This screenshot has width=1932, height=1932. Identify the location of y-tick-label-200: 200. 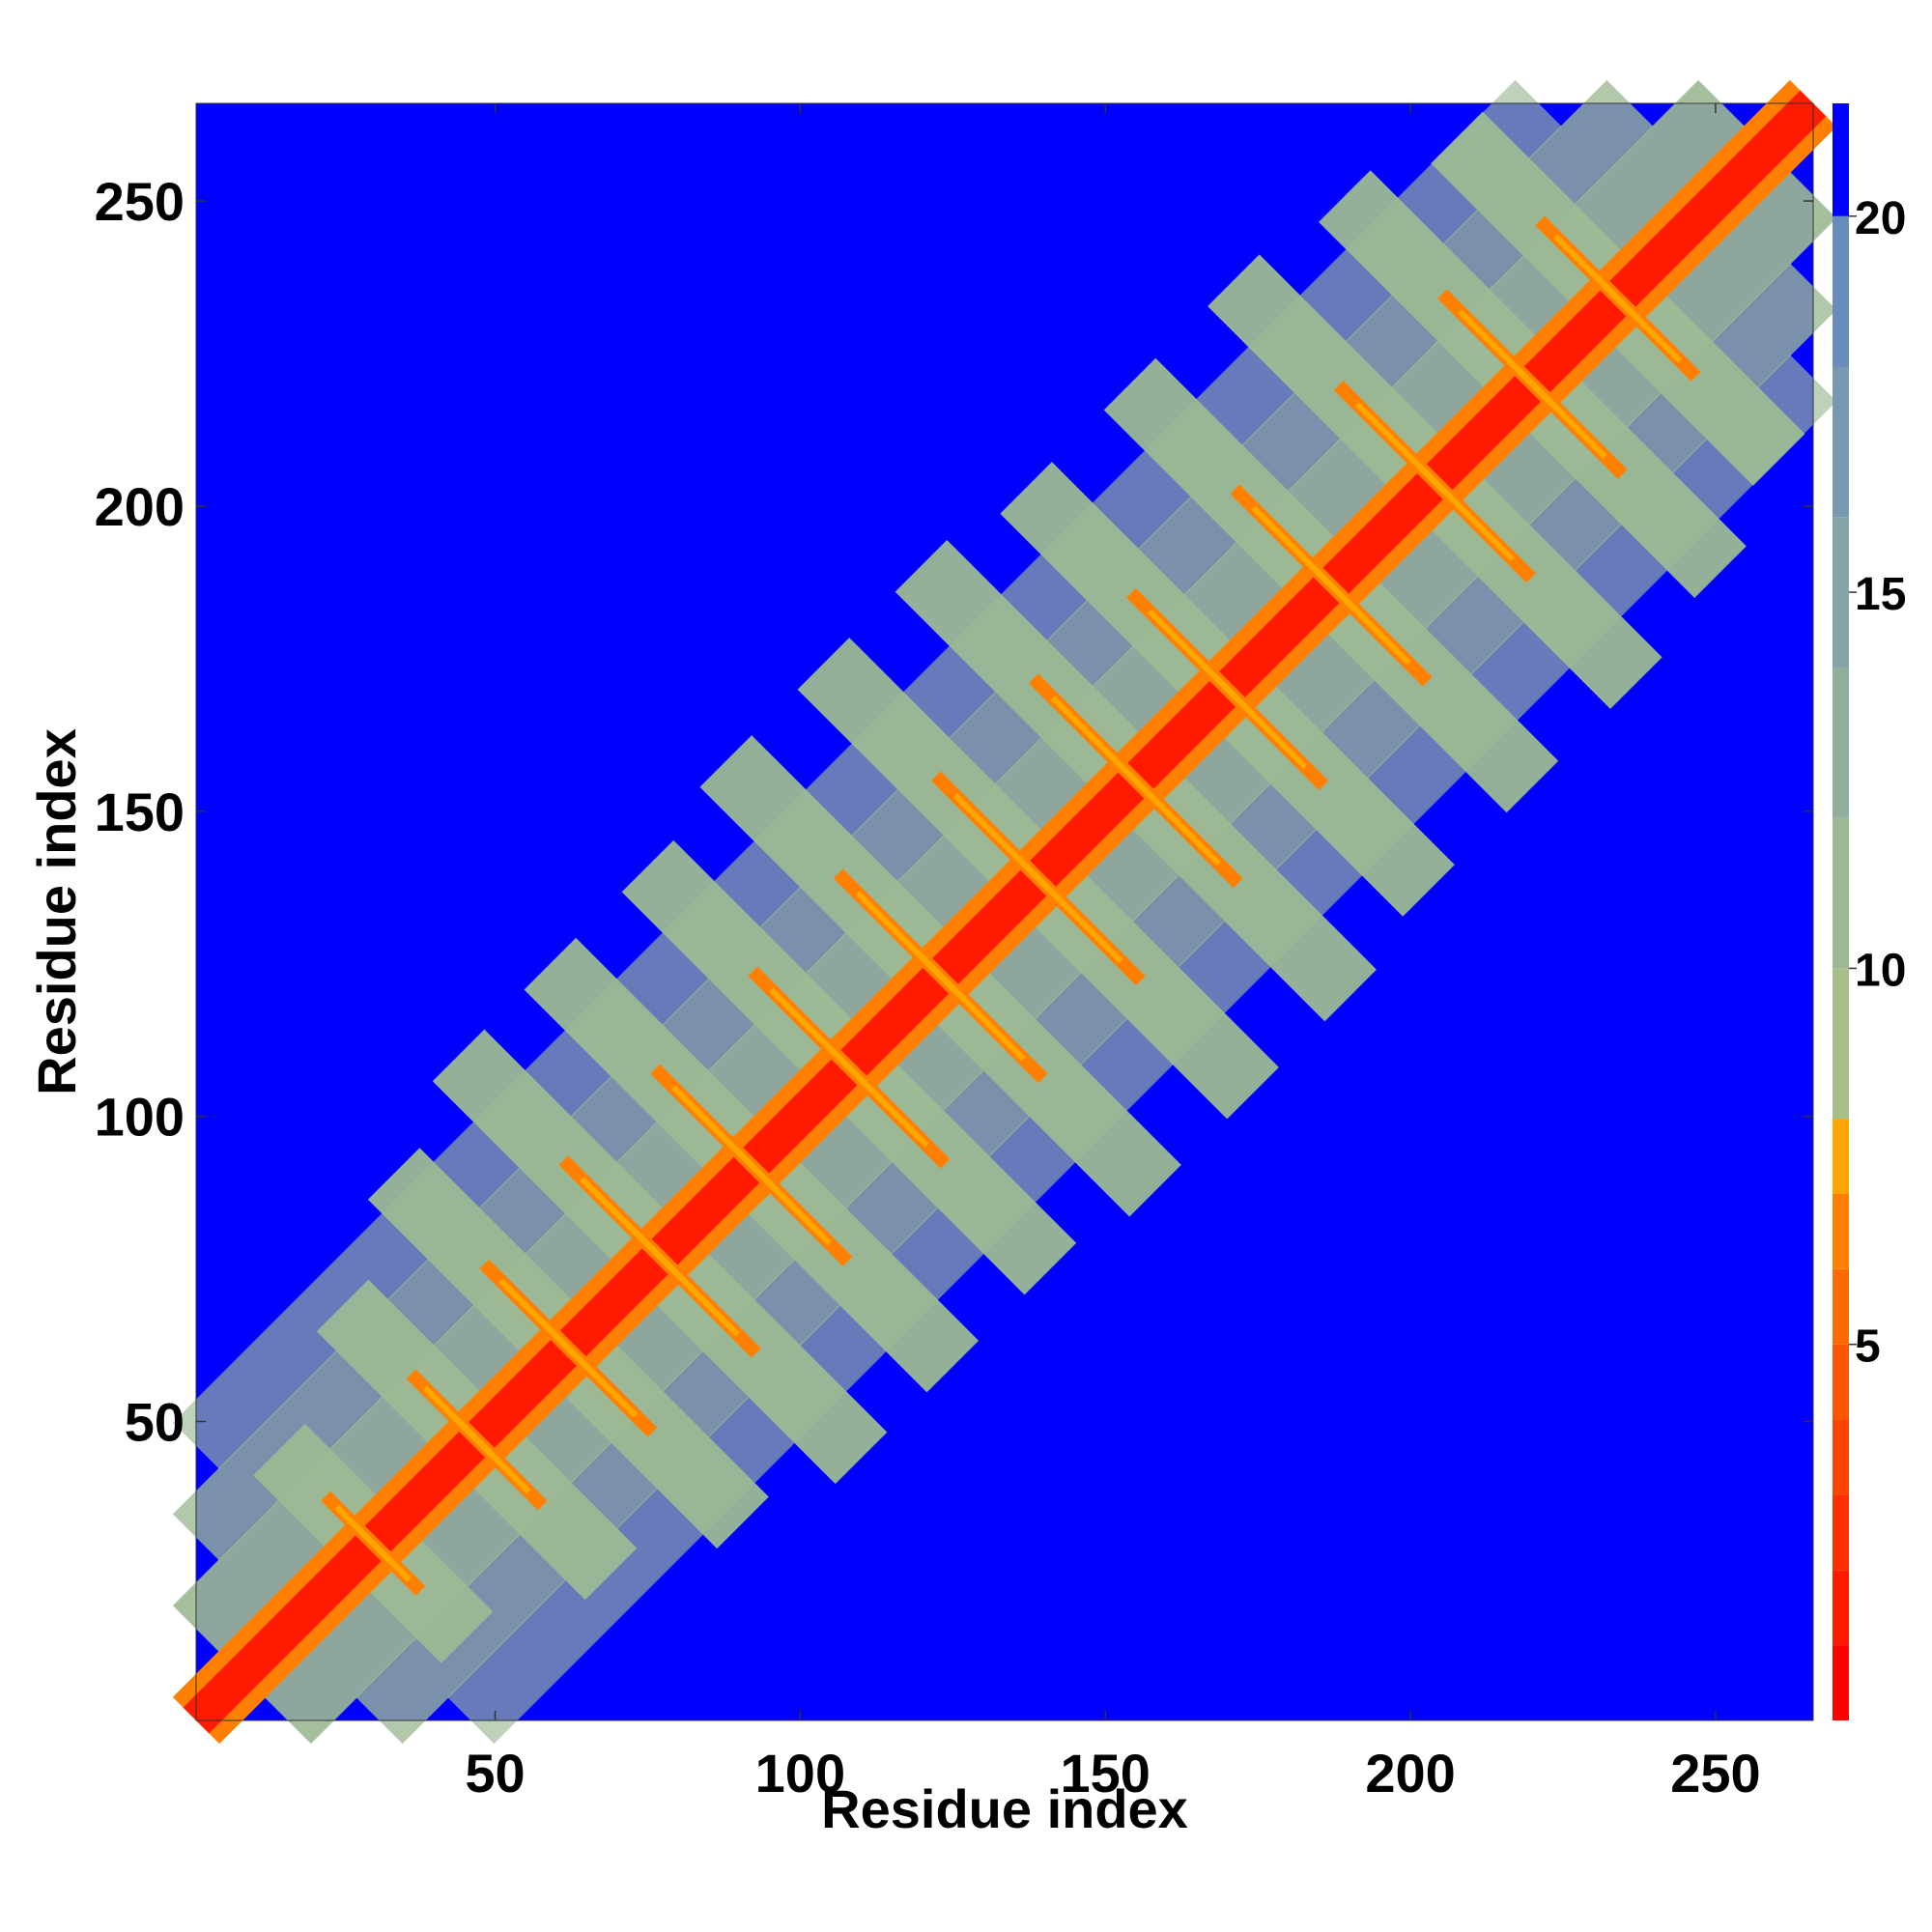
(140, 506).